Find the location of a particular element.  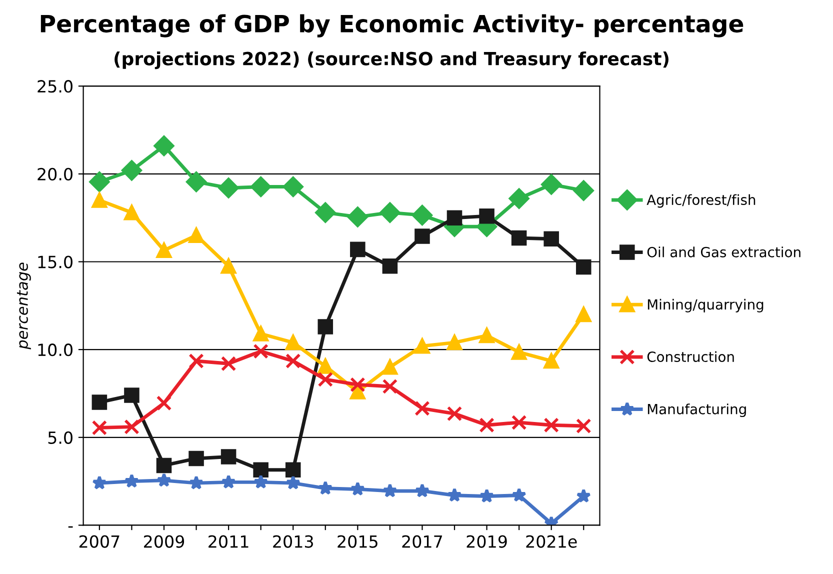

y-tick-label: 10.0 is located at coordinates (55, 350).